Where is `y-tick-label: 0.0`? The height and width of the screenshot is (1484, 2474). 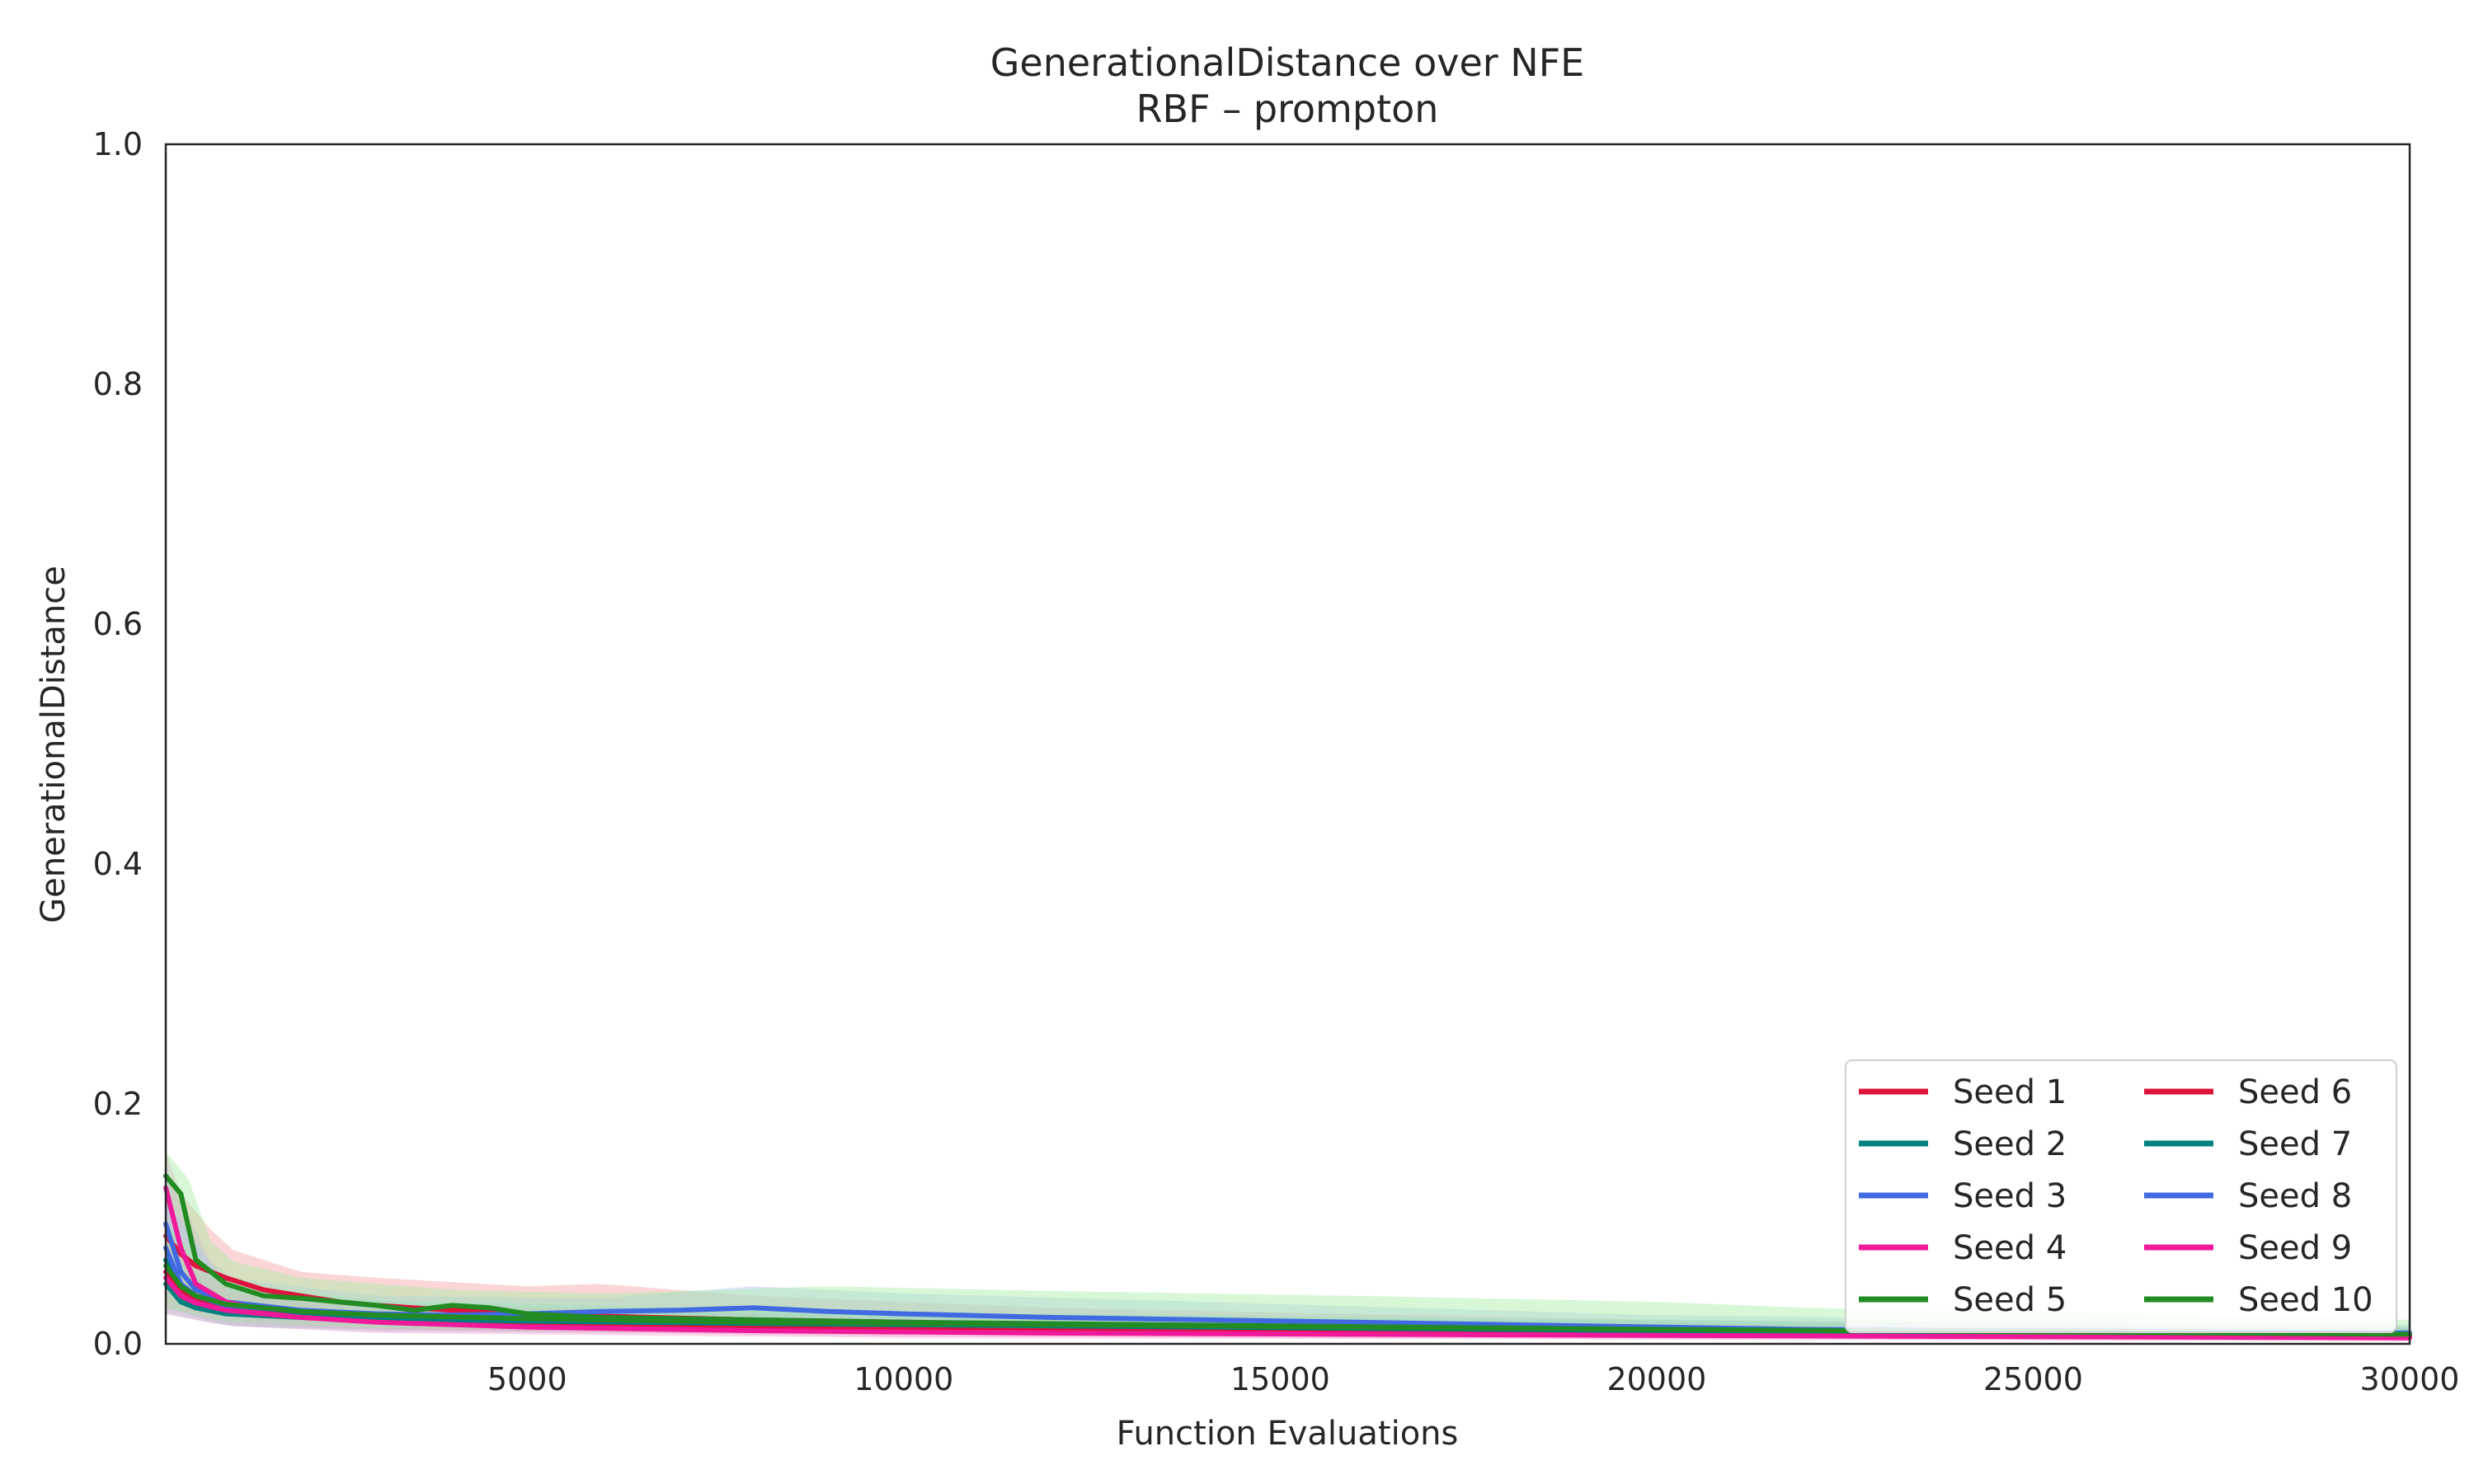
y-tick-label: 0.0 is located at coordinates (118, 1344).